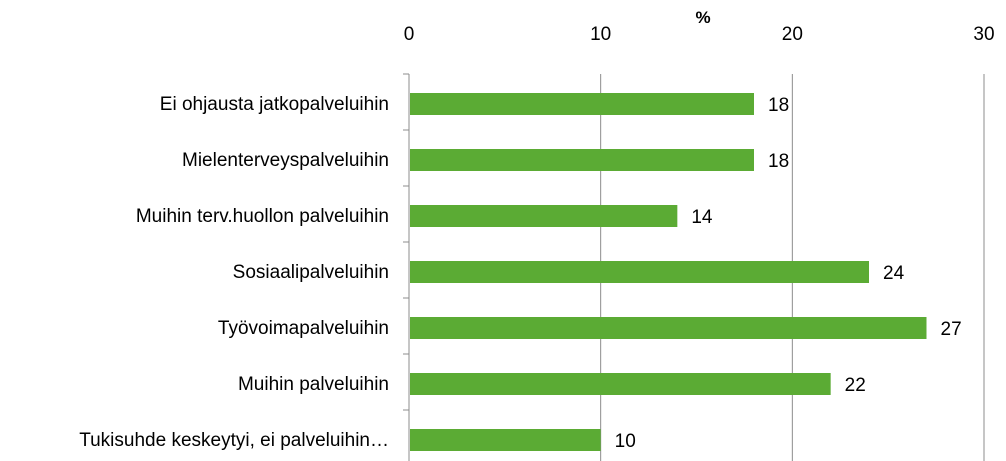 Image resolution: width=1006 pixels, height=461 pixels. Describe the element at coordinates (303, 328) in the screenshot. I see `category-label: Työvoimapalveluihin` at that location.